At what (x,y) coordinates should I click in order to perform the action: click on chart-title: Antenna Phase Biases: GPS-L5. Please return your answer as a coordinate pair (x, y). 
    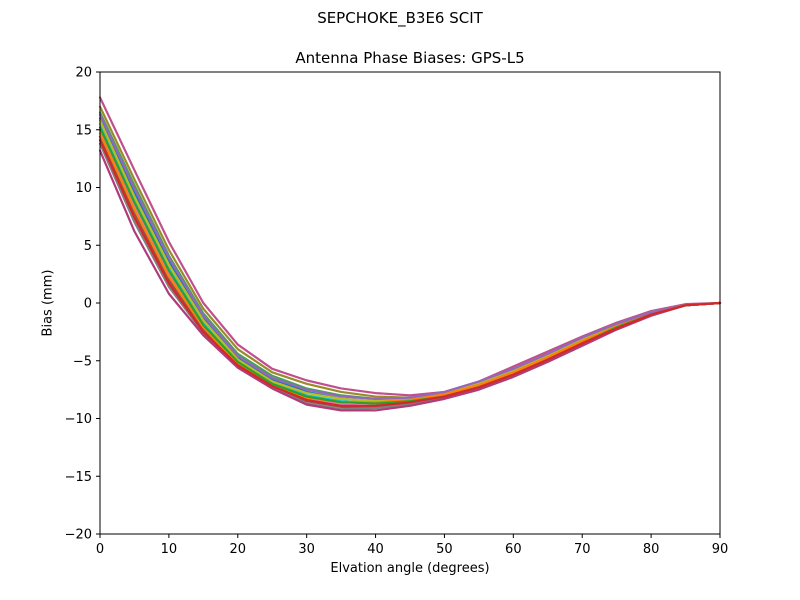
    Looking at the image, I should click on (410, 58).